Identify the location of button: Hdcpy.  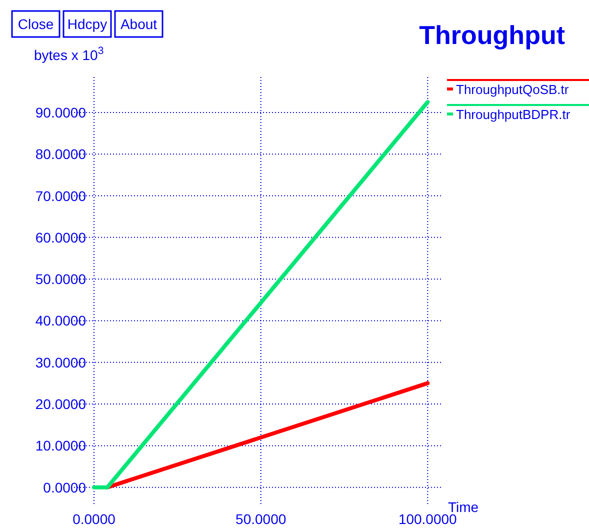
(87, 24).